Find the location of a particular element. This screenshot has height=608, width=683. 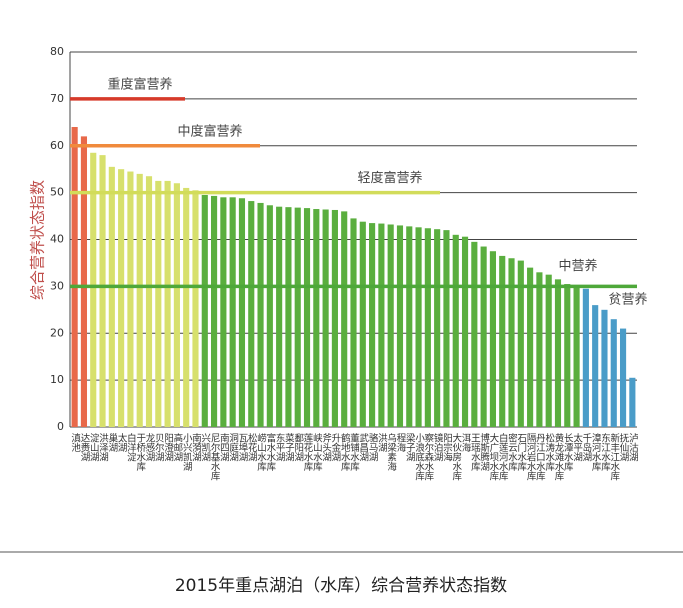

threshold-label: 重度富营养 is located at coordinates (139, 84).